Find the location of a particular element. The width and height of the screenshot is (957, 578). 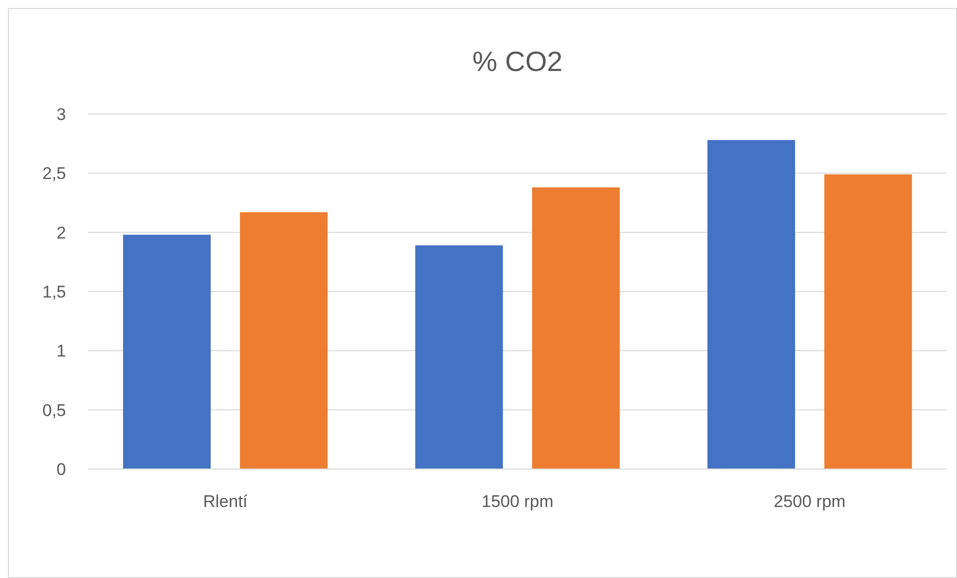

y-tick-label: 1,5 is located at coordinates (54, 292).